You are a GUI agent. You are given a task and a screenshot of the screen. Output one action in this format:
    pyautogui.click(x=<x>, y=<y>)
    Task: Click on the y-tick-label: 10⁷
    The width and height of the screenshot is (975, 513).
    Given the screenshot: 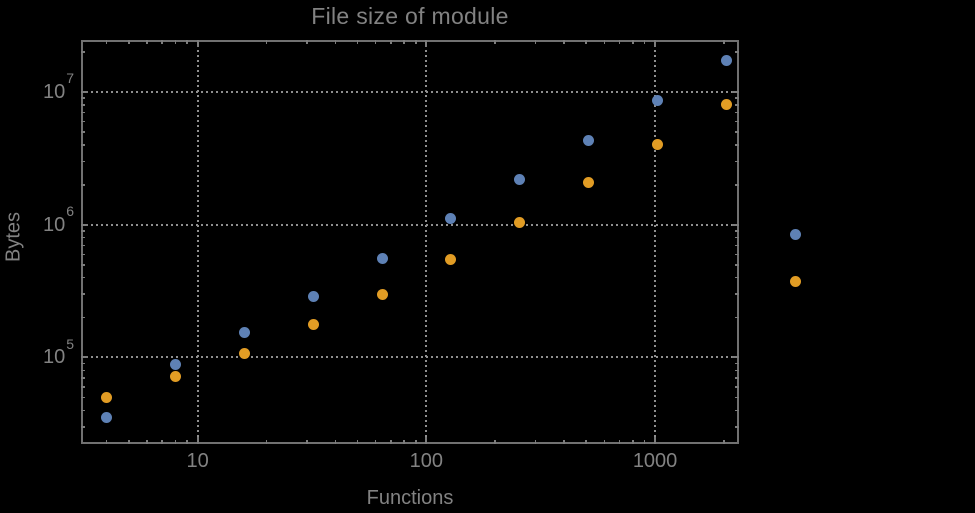 What is the action you would take?
    pyautogui.click(x=58, y=87)
    